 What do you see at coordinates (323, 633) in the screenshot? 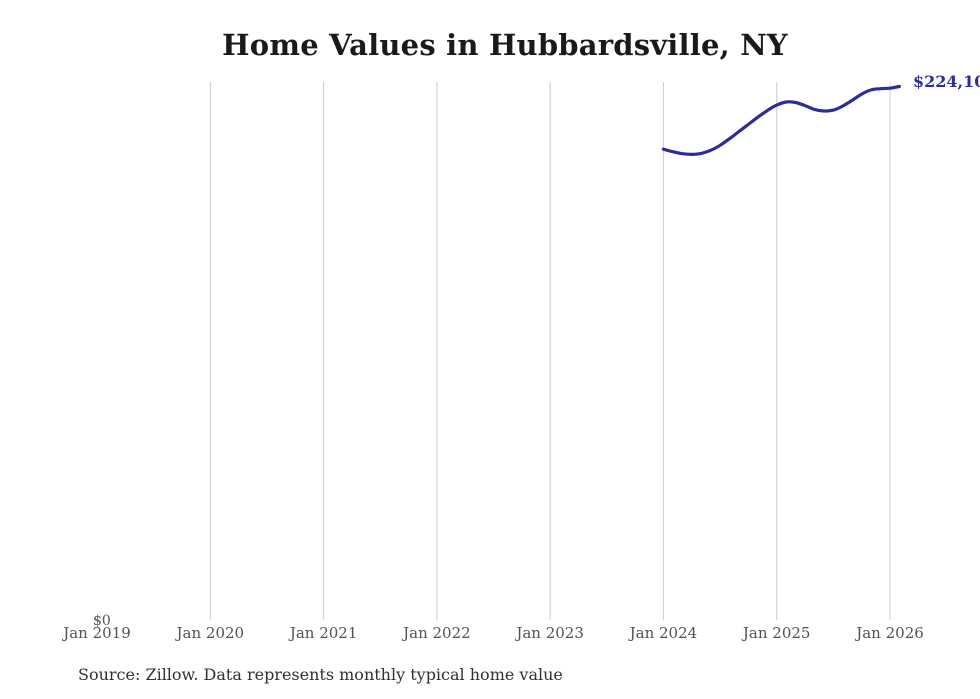
I see `x-axis-label: Jan 2021` at bounding box center [323, 633].